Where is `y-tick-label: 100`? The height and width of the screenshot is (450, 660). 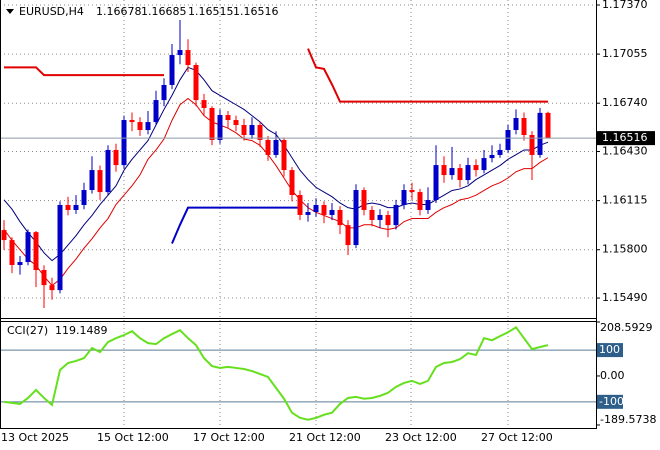 y-tick-label: 100 is located at coordinates (609, 349).